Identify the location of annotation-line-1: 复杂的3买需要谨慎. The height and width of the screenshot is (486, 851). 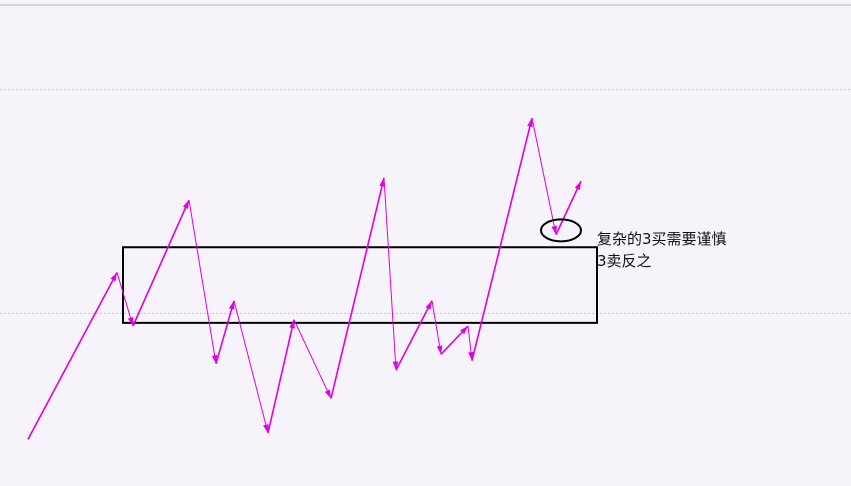
(662, 239).